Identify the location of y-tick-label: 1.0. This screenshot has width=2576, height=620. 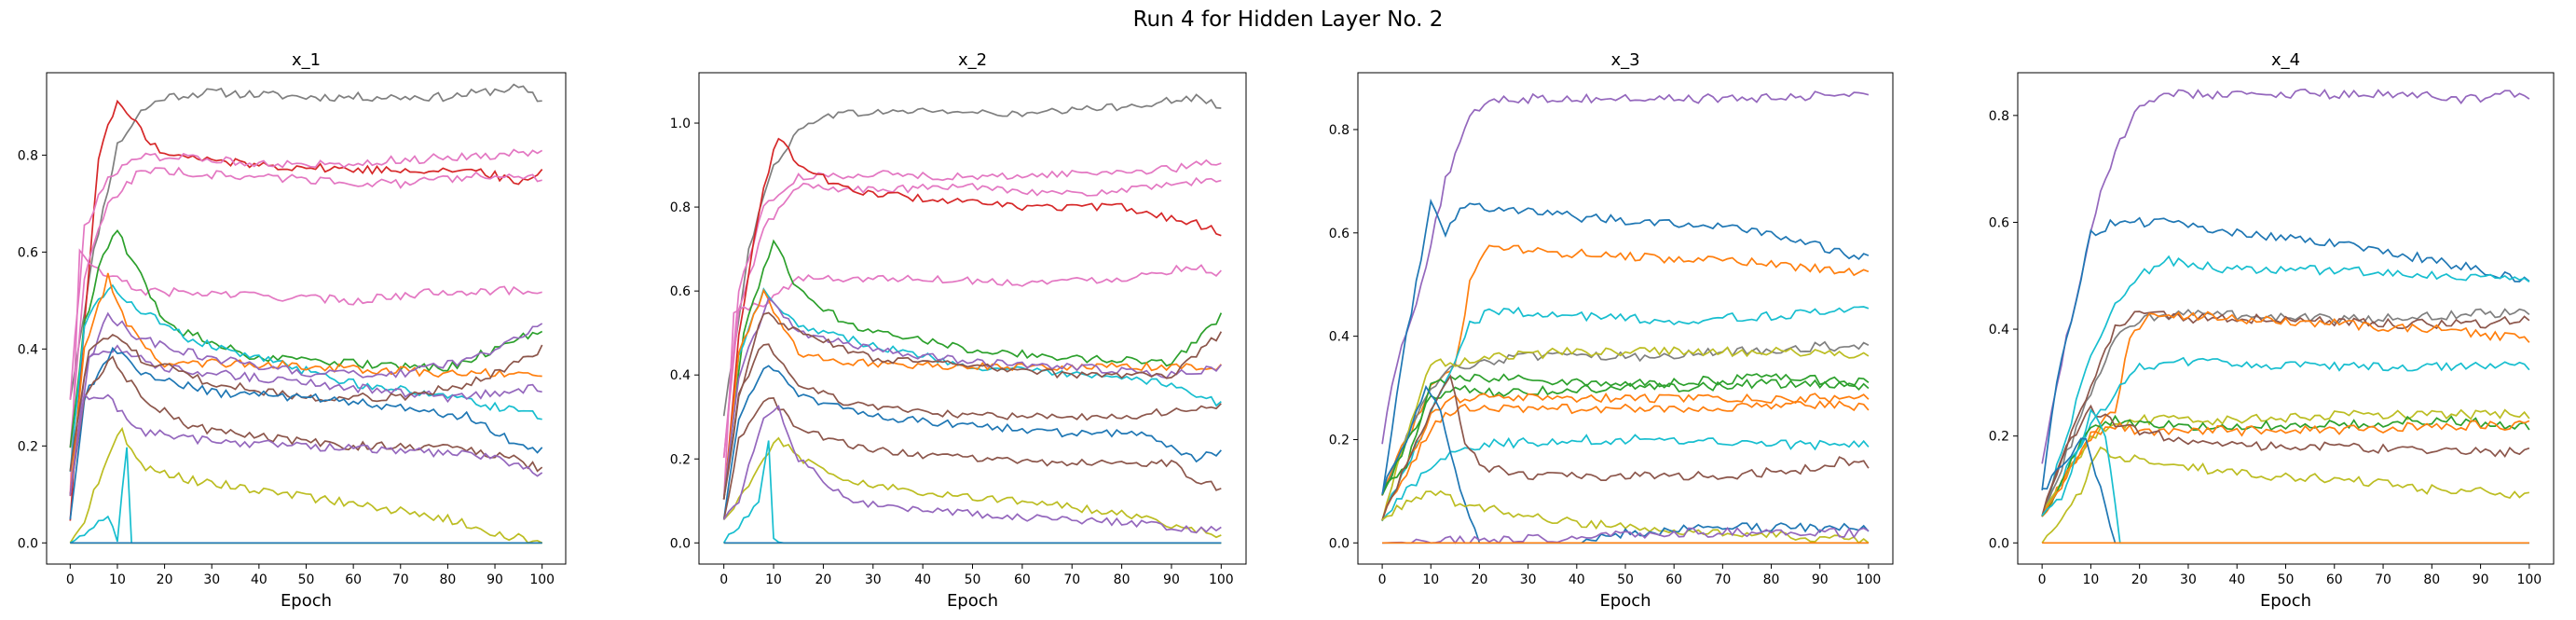
(680, 124).